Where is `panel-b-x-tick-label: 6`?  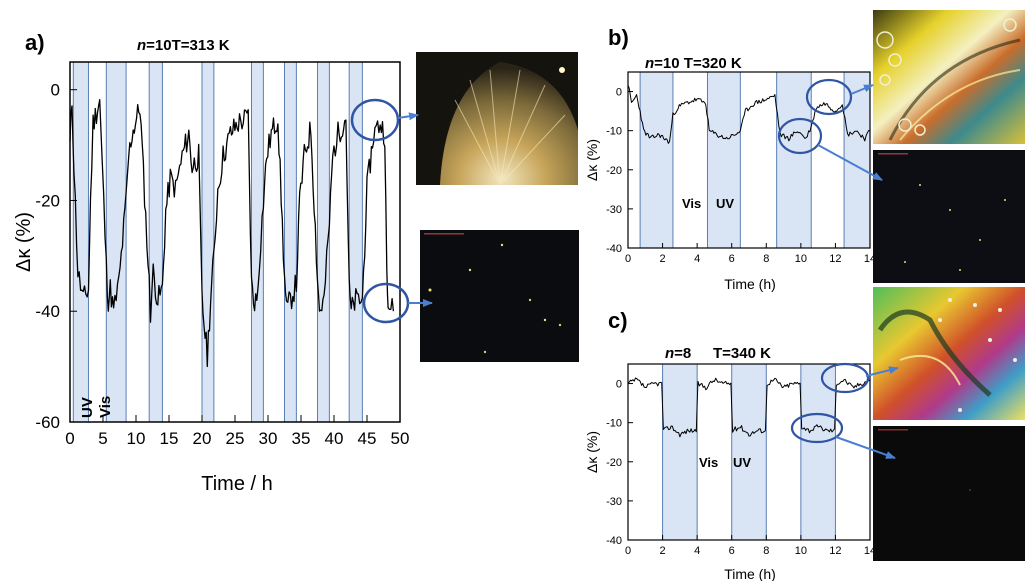 panel-b-x-tick-label: 6 is located at coordinates (732, 259).